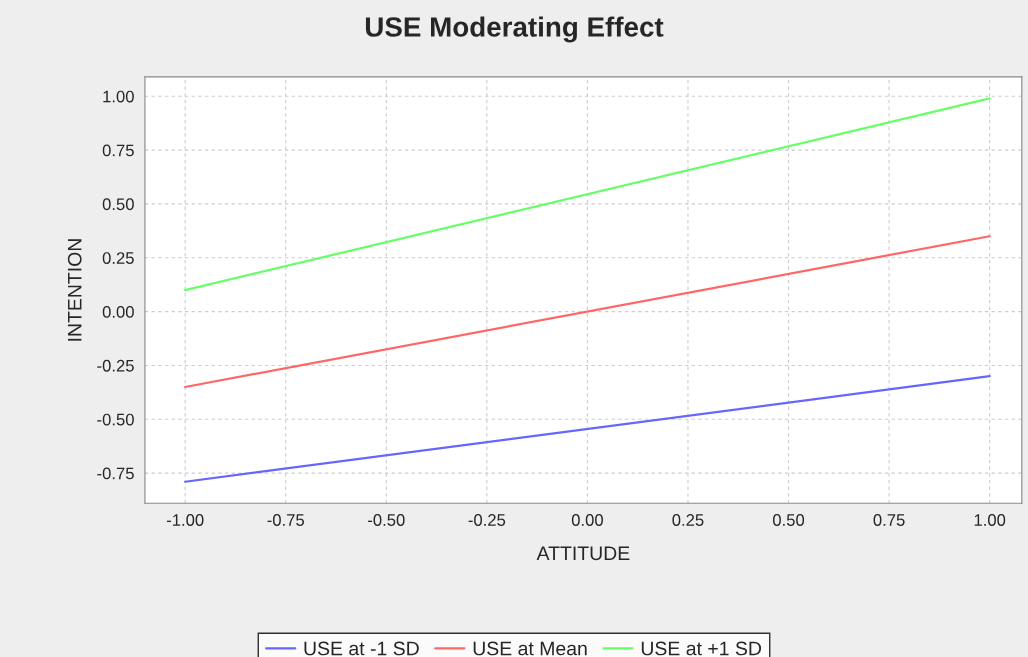 This screenshot has width=1028, height=657. I want to click on y-tick-label: 0.50, so click(118, 204).